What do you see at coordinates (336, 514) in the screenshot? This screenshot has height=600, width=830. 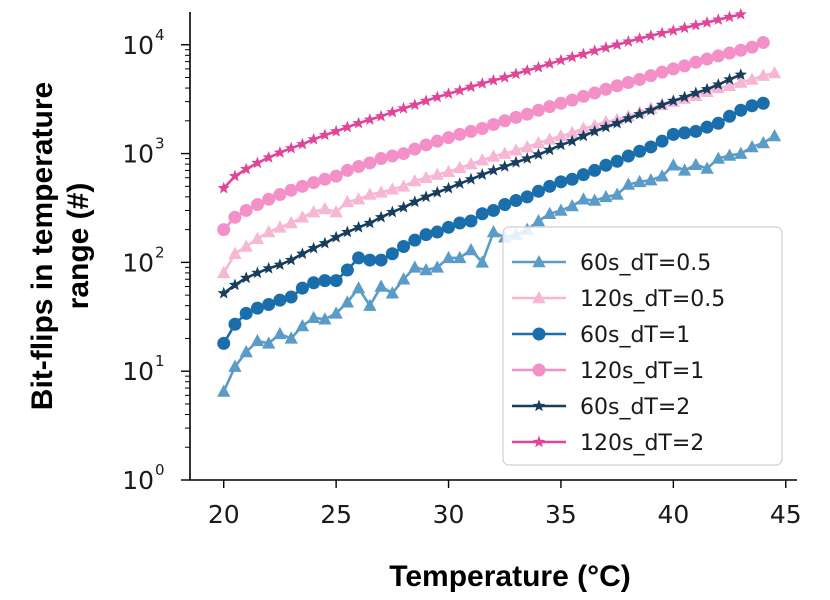 I see `x-tick-label: 25` at bounding box center [336, 514].